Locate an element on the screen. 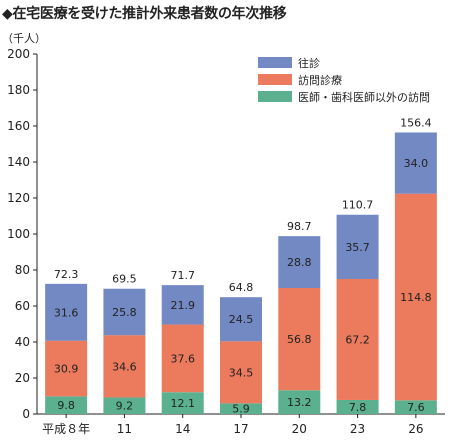 Image resolution: width=450 pixels, height=441 pixels. y-tick-label: 200 is located at coordinates (18, 54).